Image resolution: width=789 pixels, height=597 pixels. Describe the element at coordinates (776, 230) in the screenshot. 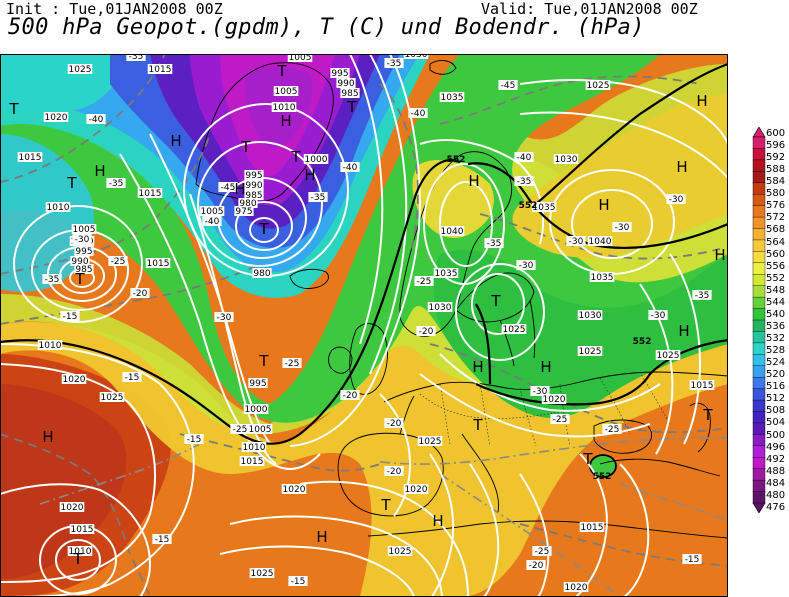

I see `color-scale-label: 568` at that location.